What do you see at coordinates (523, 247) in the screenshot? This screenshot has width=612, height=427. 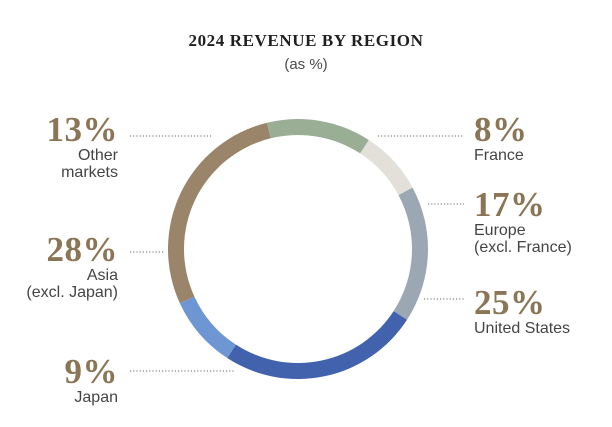 I see `region-label-europe-line2: (excl. France)` at bounding box center [523, 247].